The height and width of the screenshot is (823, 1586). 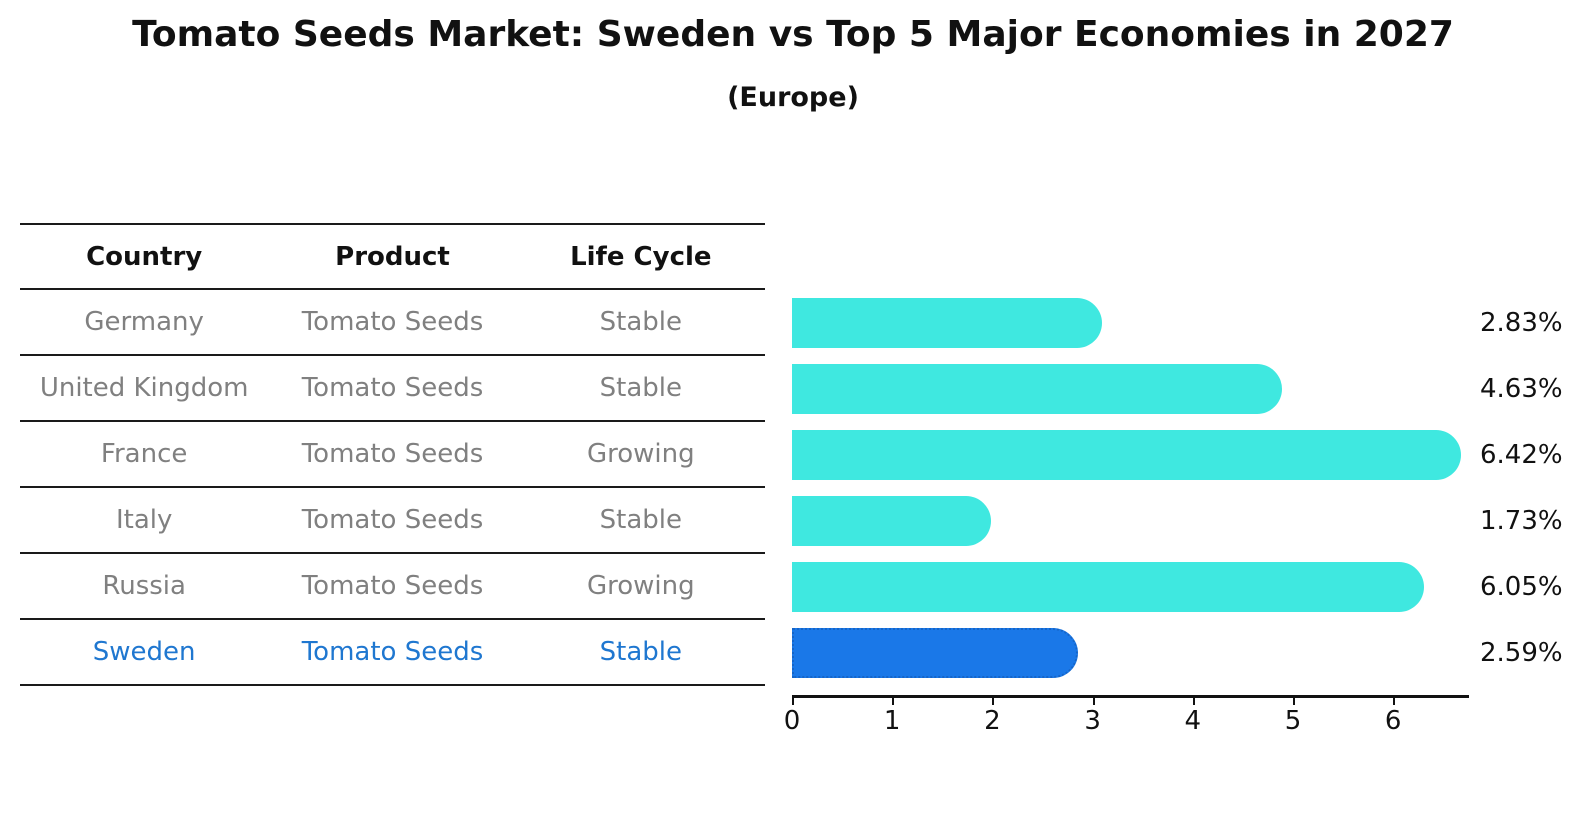 I want to click on x-axis-tick-label: 2, so click(x=992, y=721).